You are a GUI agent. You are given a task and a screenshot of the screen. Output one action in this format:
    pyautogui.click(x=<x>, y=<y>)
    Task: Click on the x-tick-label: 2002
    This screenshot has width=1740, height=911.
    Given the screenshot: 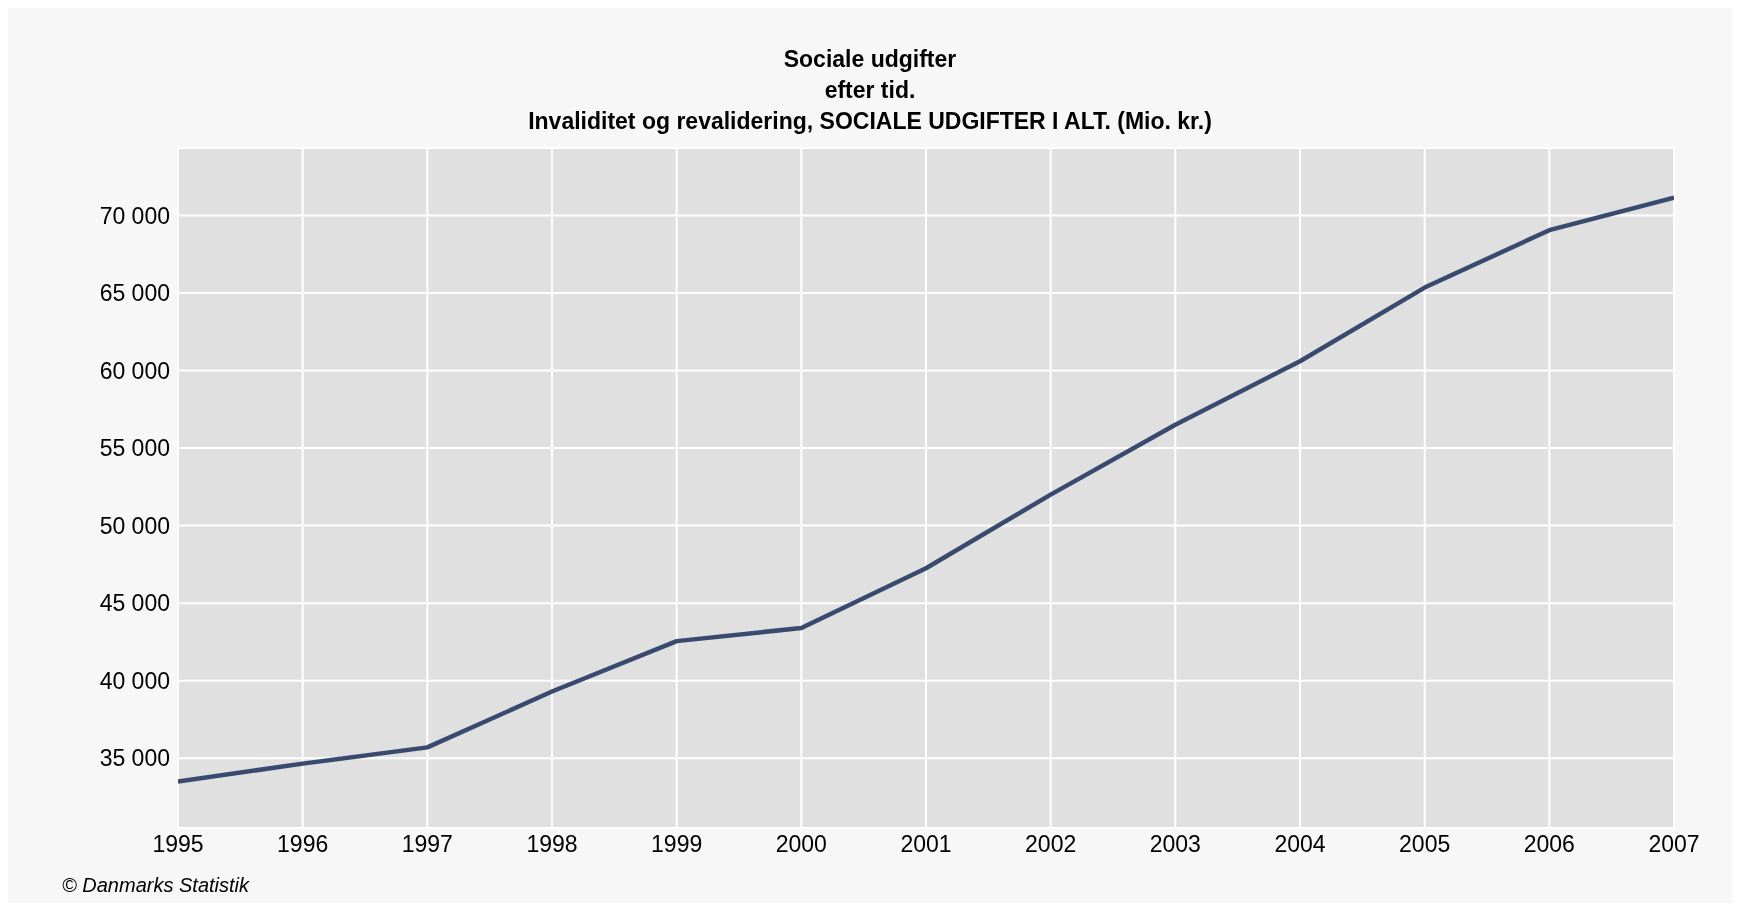 What is the action you would take?
    pyautogui.click(x=1051, y=844)
    